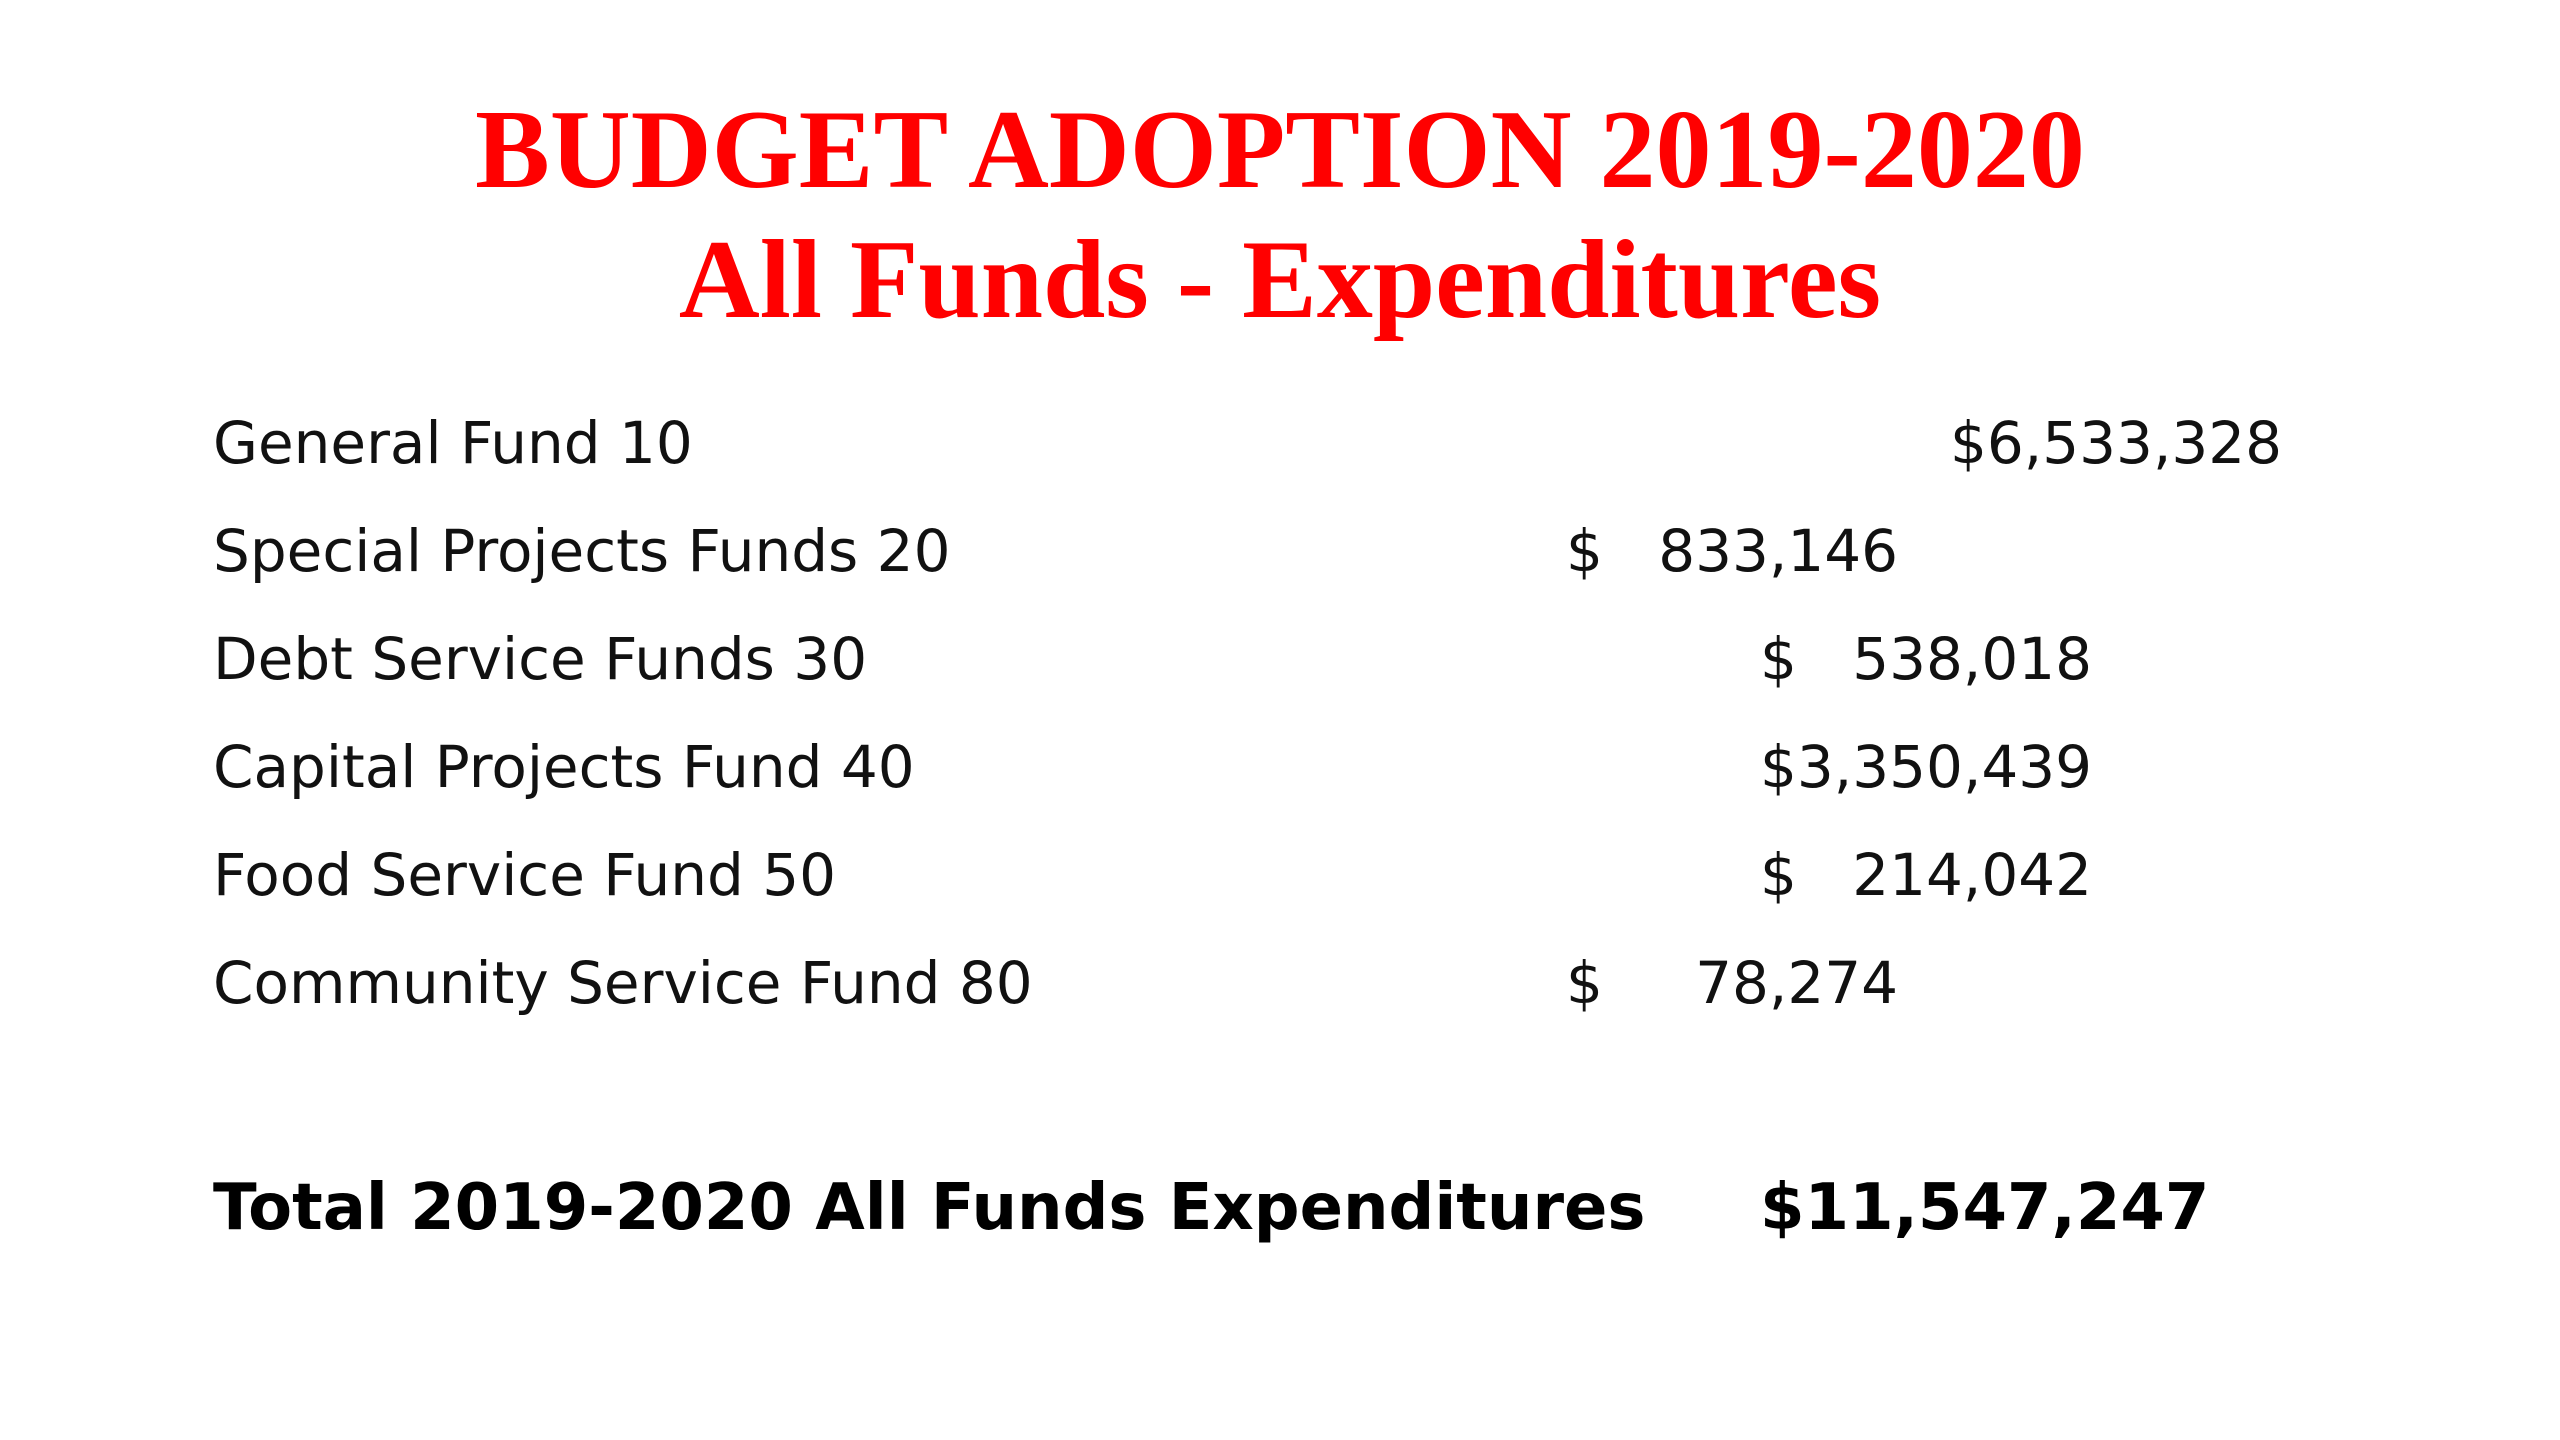 The width and height of the screenshot is (2560, 1440). Describe the element at coordinates (525, 875) in the screenshot. I see `row-label-food-service: Food Service Fund 50` at that location.